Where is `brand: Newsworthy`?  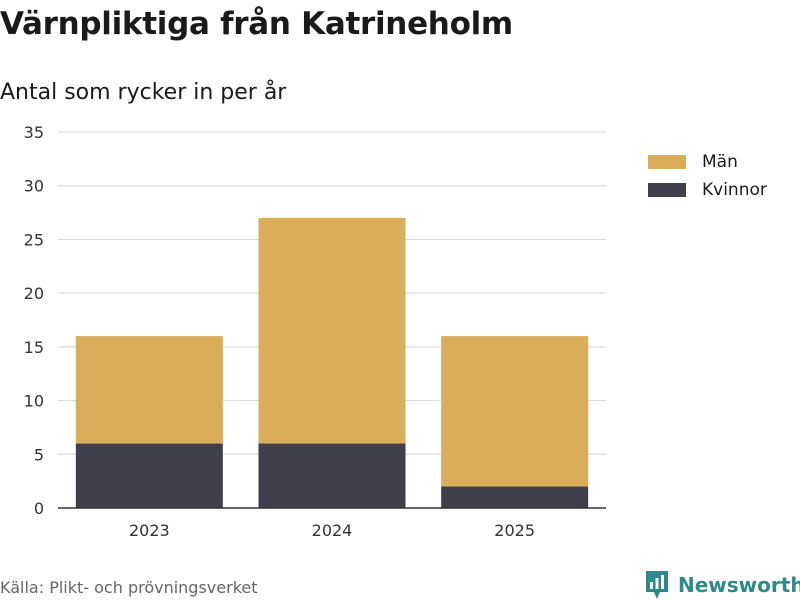
brand: Newsworthy is located at coordinates (722, 585).